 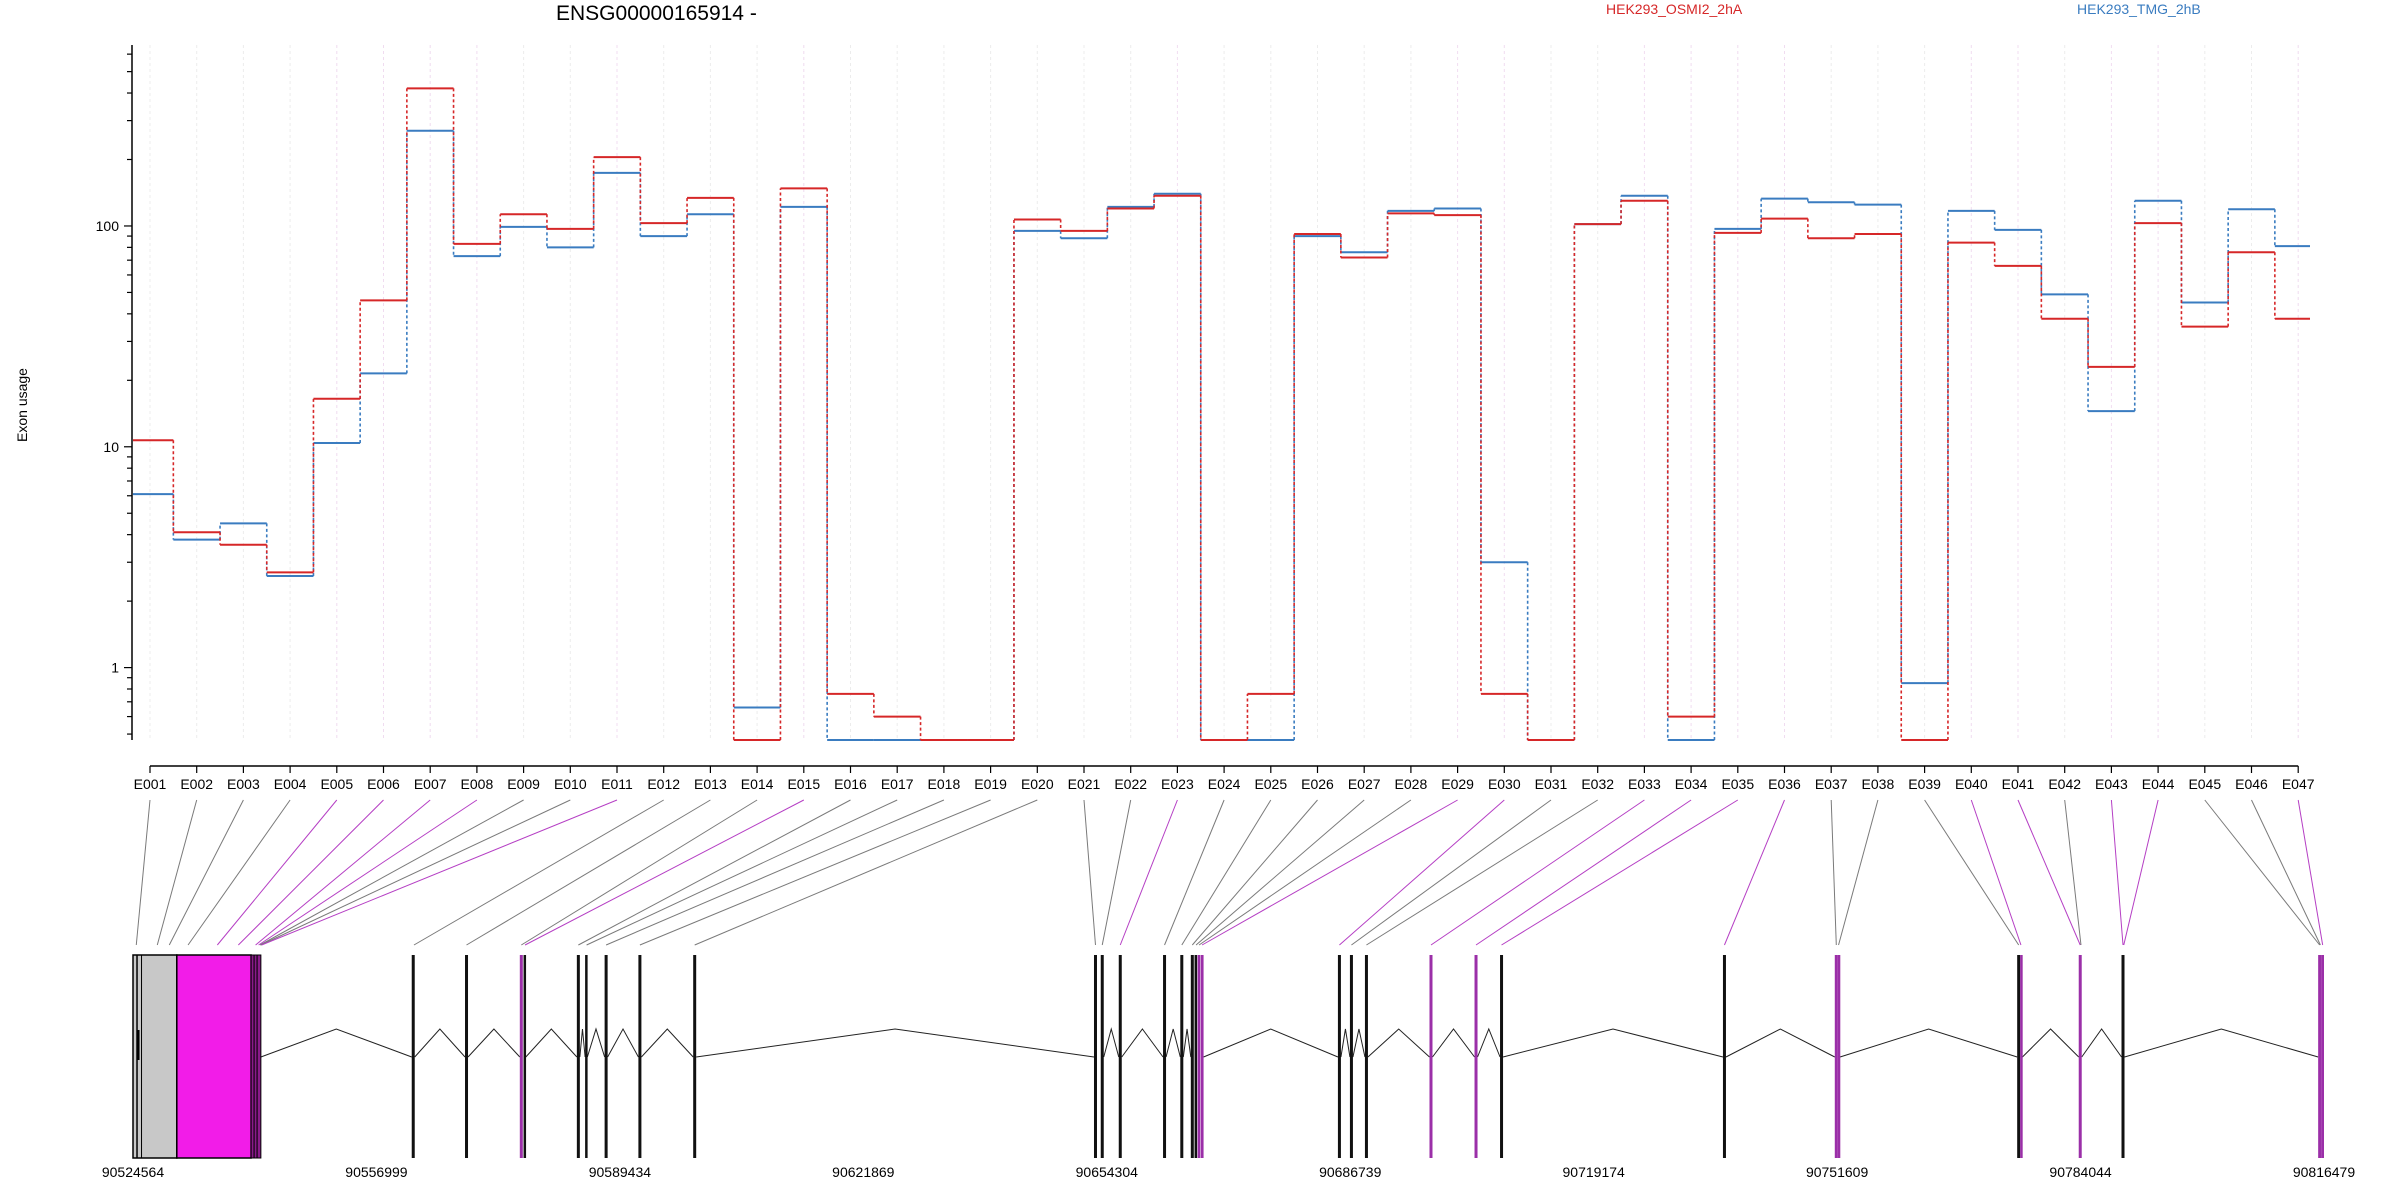 I want to click on x-tick-label-e045: E045, so click(x=2204, y=784).